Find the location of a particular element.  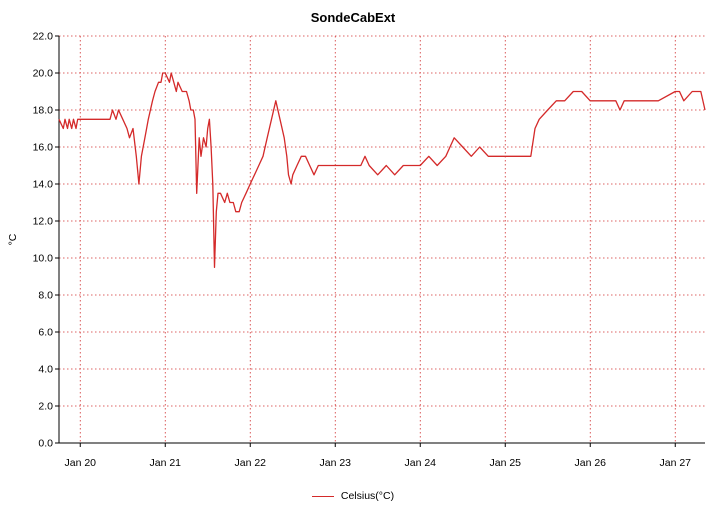

legend-label: Celsius(°C) is located at coordinates (367, 496).